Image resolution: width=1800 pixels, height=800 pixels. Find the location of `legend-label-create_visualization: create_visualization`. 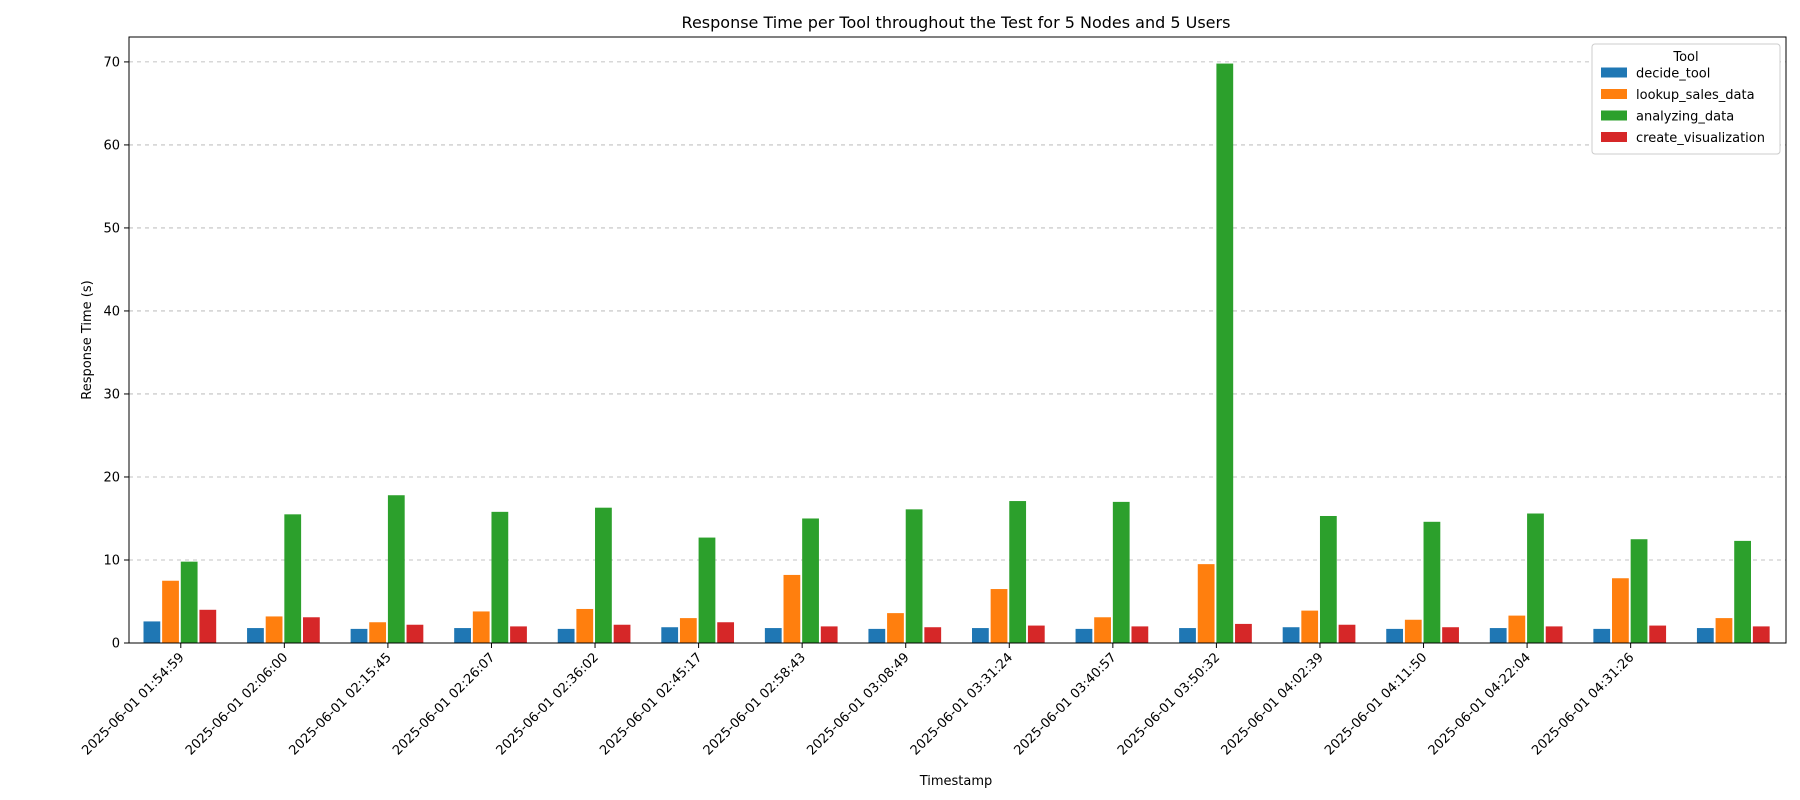

legend-label-create_visualization: create_visualization is located at coordinates (1700, 138).